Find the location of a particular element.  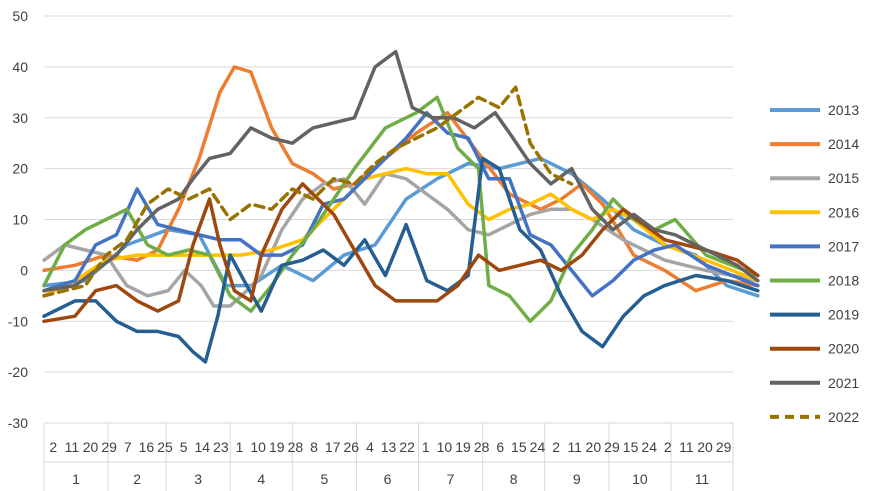

month-label: 11 is located at coordinates (702, 479).